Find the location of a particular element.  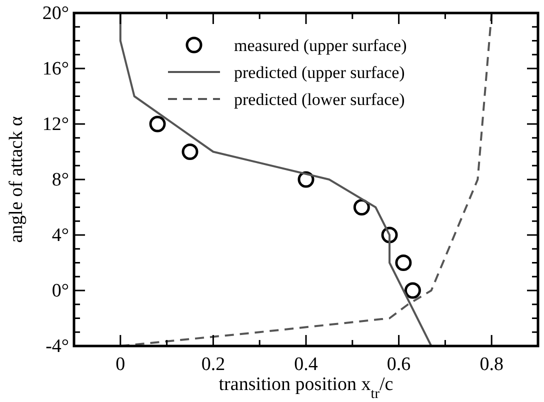

x-axis-title: transition position x$_{tr}$/c is located at coordinates (306, 388).